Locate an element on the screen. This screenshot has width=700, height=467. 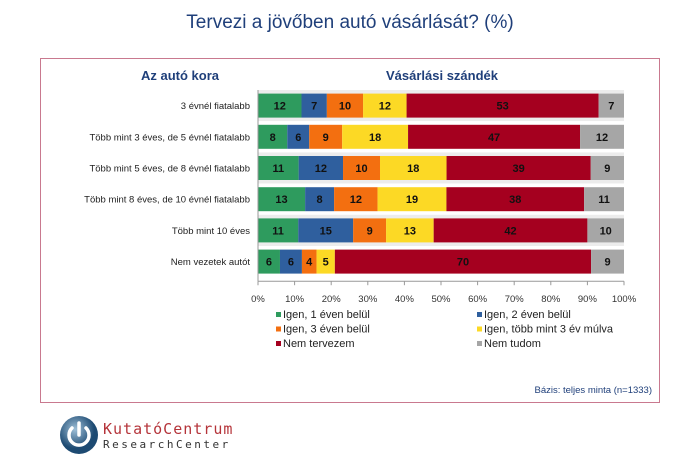
footnote: Bázis: teljes minta (n=1333) is located at coordinates (594, 390).